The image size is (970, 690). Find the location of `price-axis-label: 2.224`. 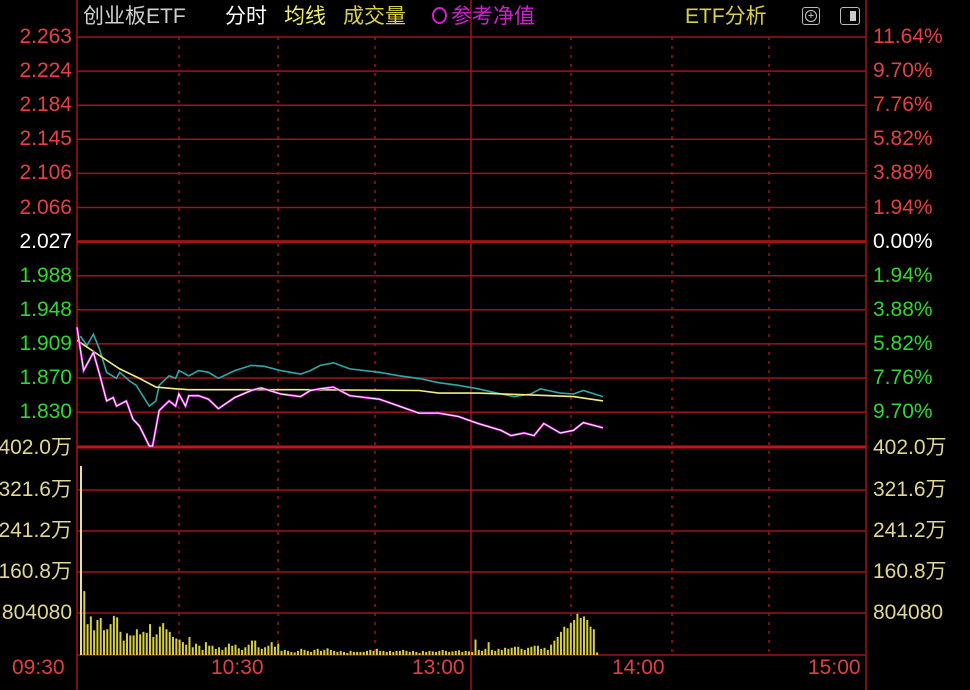

price-axis-label: 2.224 is located at coordinates (45, 71).